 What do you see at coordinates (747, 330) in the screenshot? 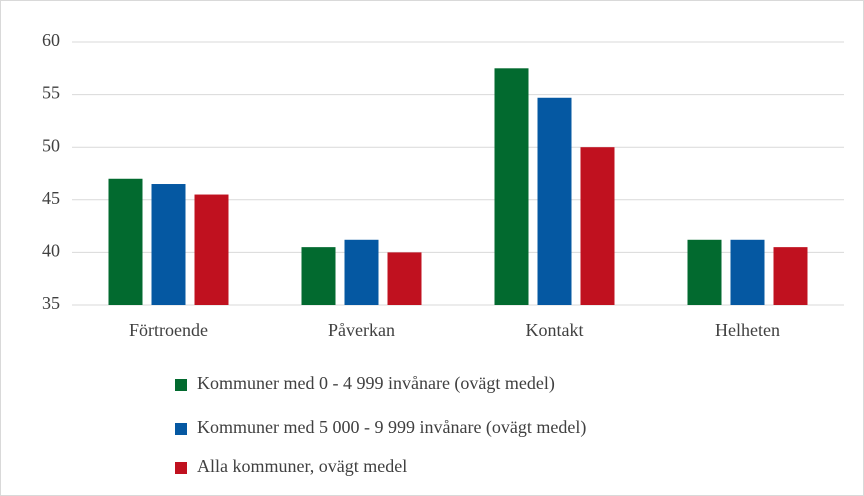
I see `x-tick-label: Helheten` at bounding box center [747, 330].